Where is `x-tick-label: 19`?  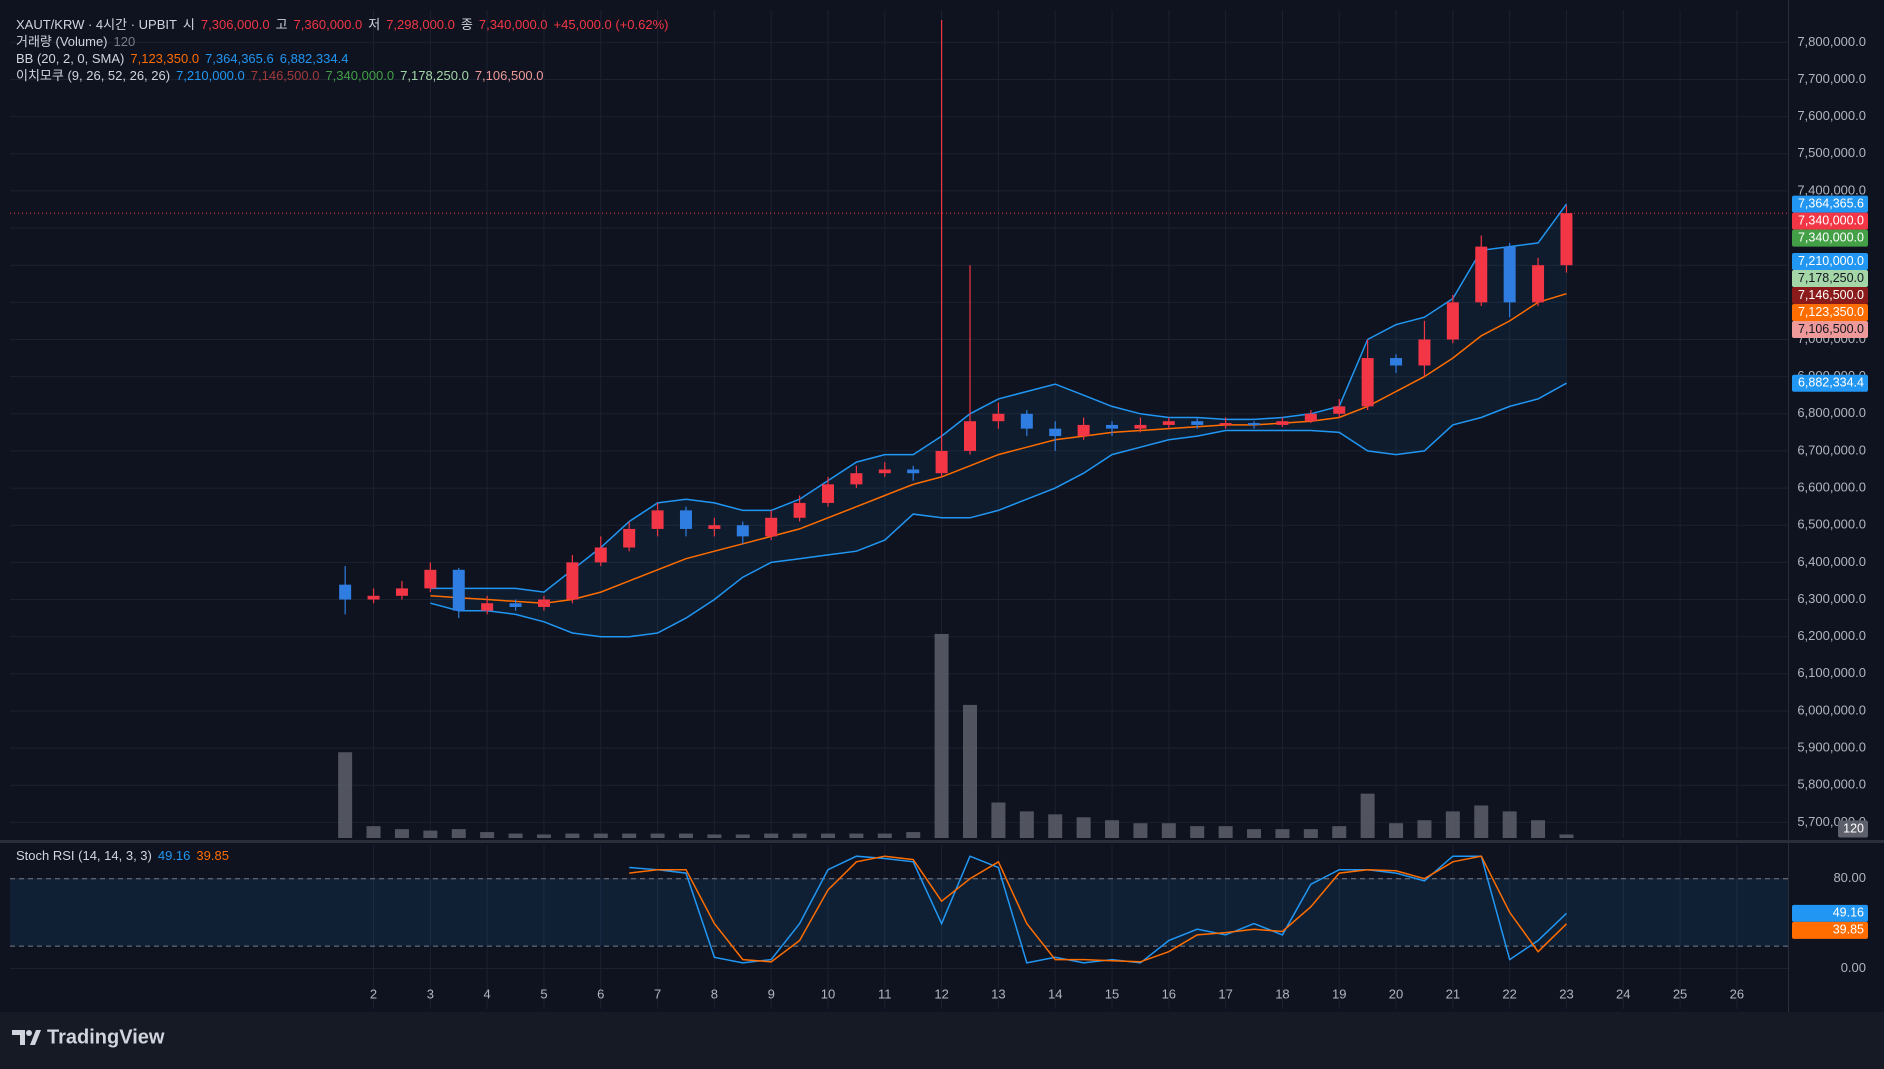
x-tick-label: 19 is located at coordinates (1339, 993).